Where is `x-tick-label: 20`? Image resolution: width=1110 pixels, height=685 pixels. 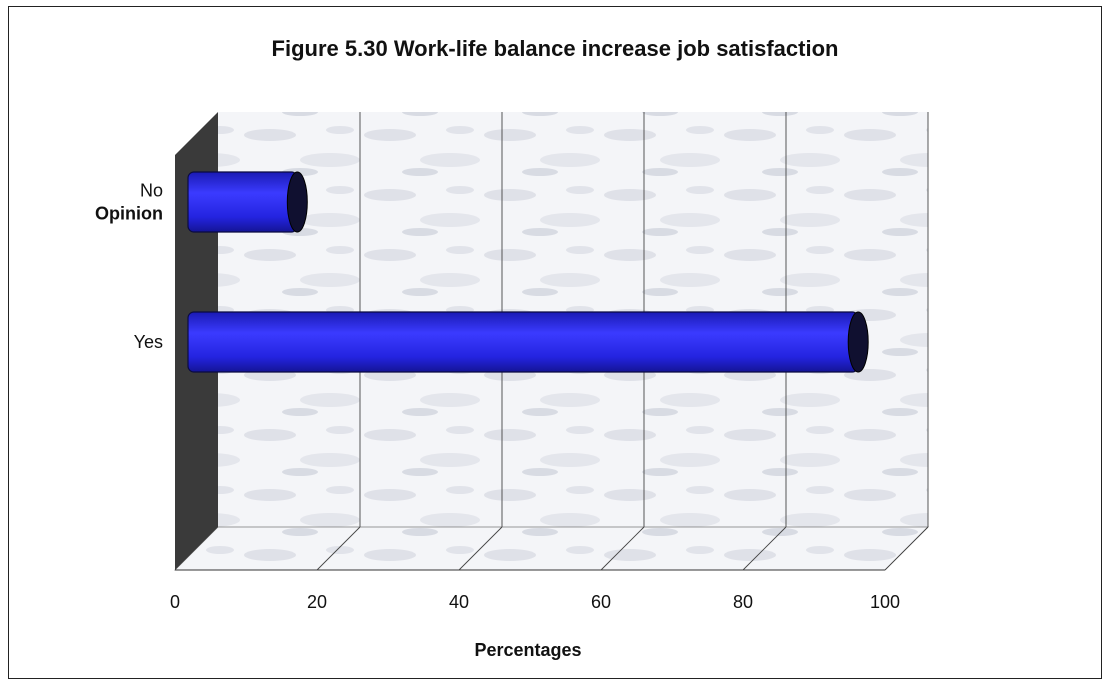 x-tick-label: 20 is located at coordinates (317, 602).